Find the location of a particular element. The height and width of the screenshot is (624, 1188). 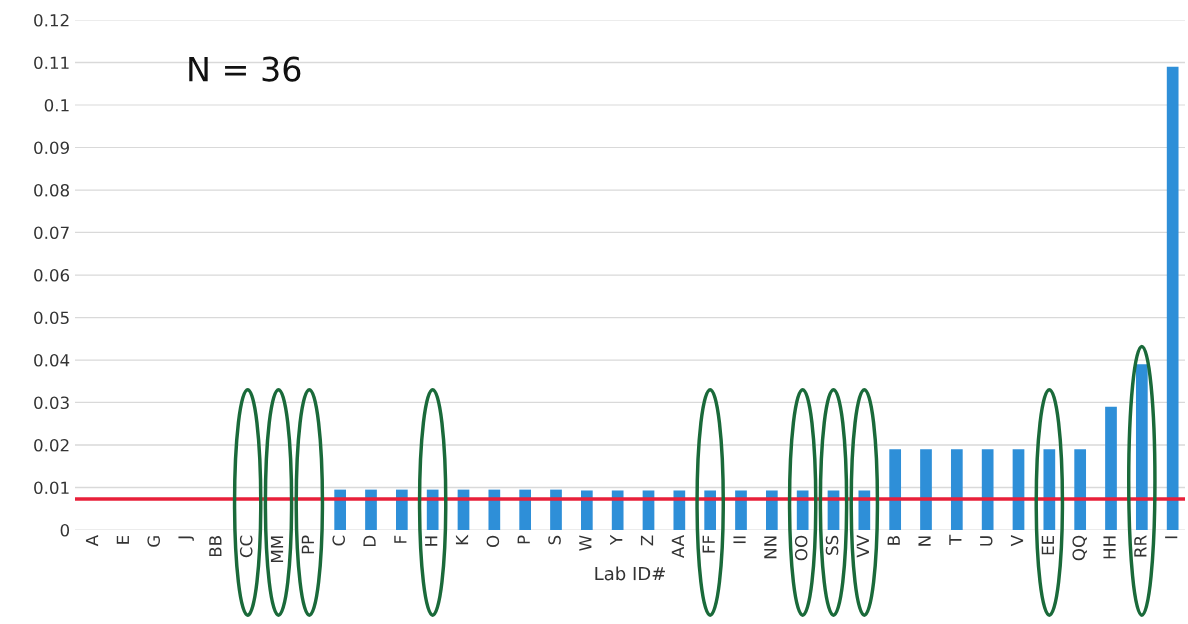

x-tick-label: Y is located at coordinates (616, 540).